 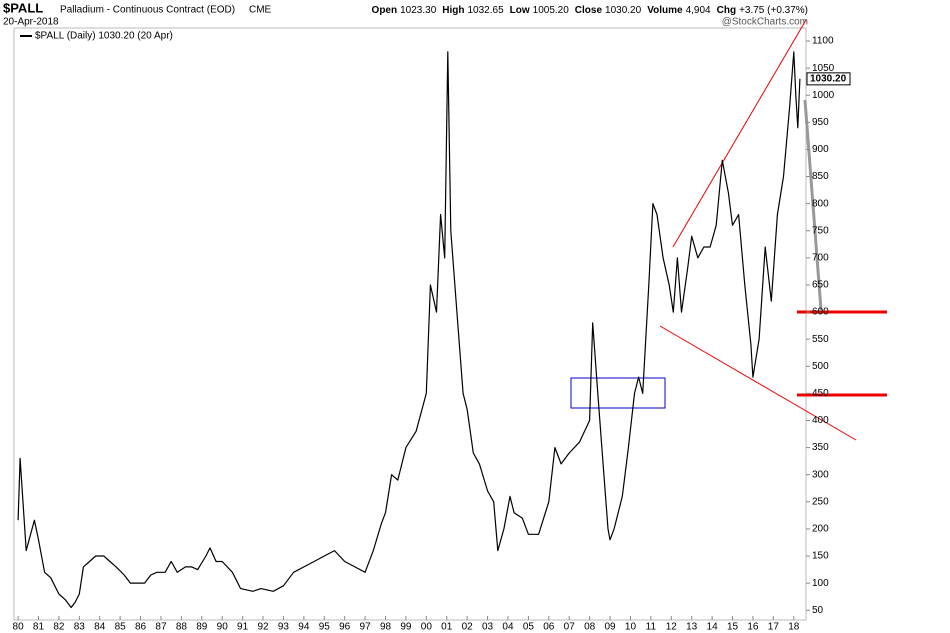 What do you see at coordinates (692, 627) in the screenshot?
I see `x-tick-label: 13` at bounding box center [692, 627].